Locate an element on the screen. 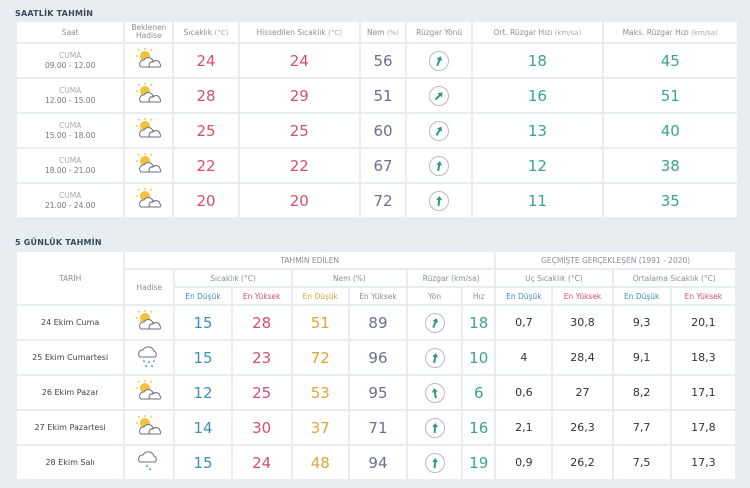 Image resolution: width=750 pixels, height=488 pixels. group-ortalama: Ortalama Sıcaklık (°C) is located at coordinates (674, 278).